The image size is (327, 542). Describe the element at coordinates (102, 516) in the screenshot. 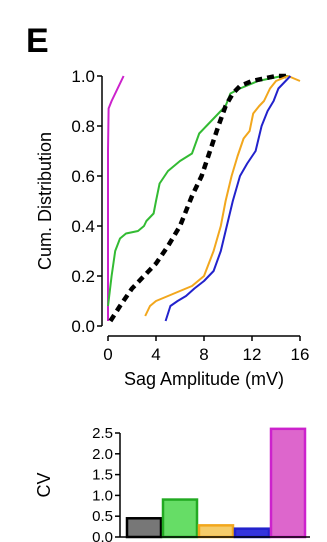

I see `cv-y-tick-label: 0.5` at that location.